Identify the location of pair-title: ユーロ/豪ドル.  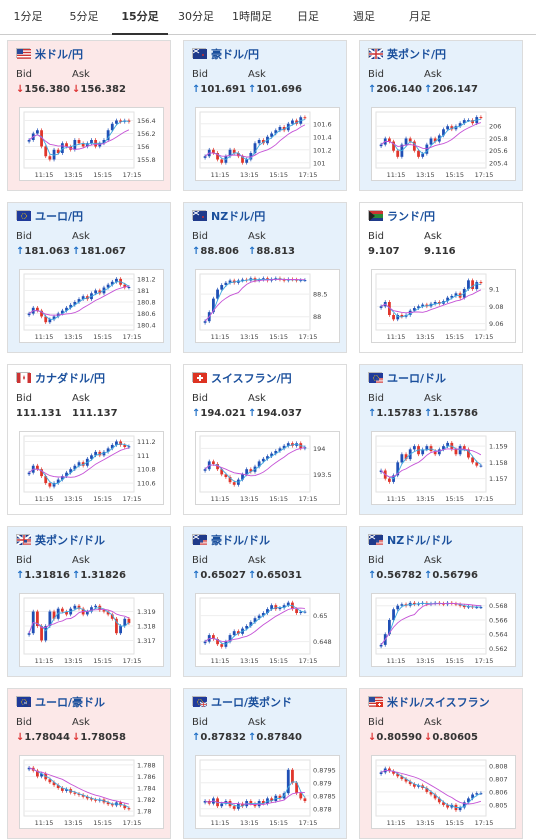
(60, 702).